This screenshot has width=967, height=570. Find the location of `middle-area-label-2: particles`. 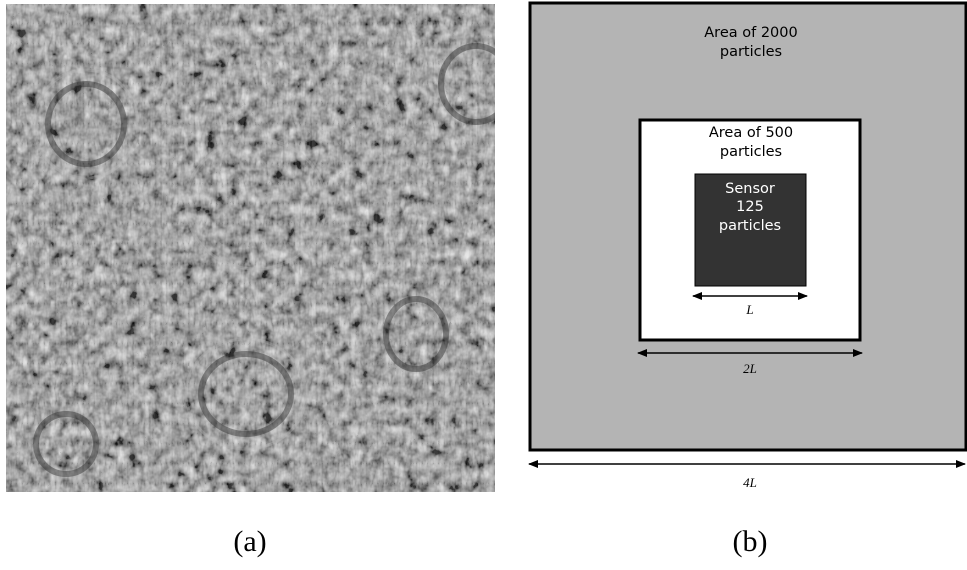

middle-area-label-2: particles is located at coordinates (751, 152).